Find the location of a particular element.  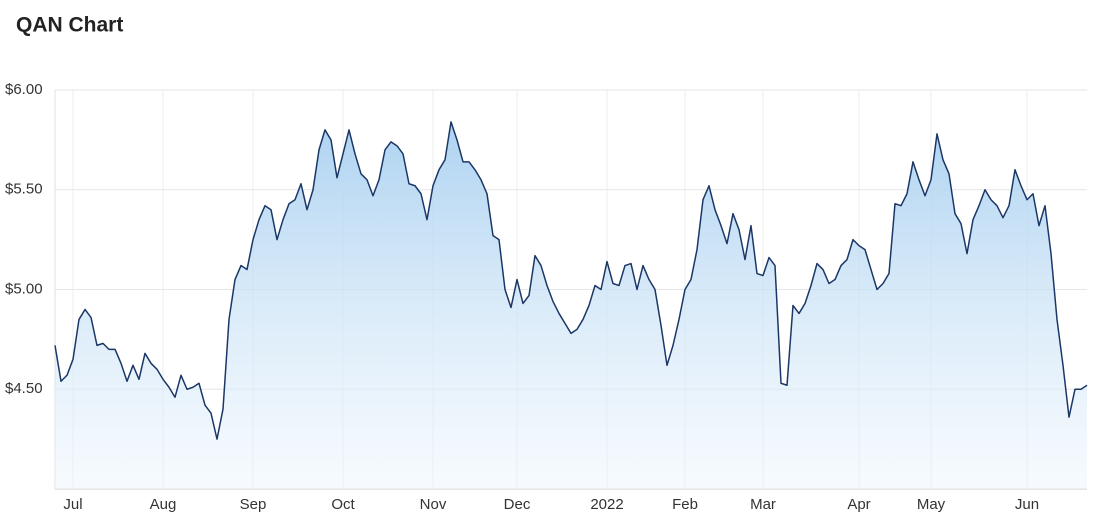

x-tick-label: Jul is located at coordinates (72, 504).